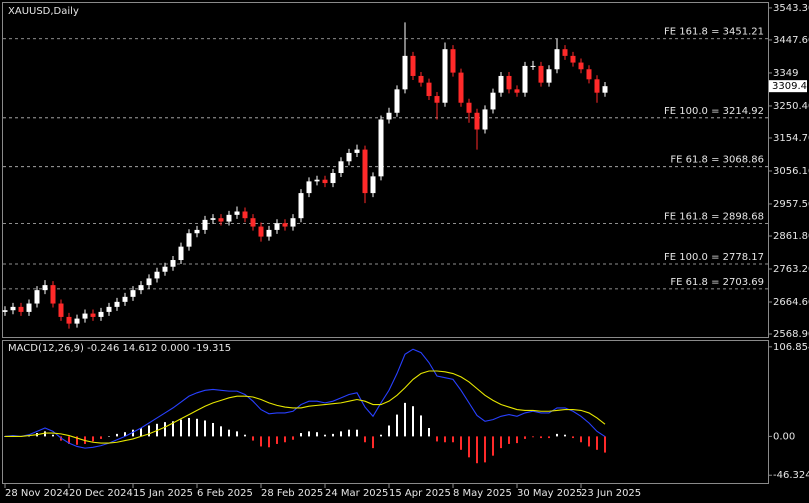  I want to click on price-tag, so click(788, 86).